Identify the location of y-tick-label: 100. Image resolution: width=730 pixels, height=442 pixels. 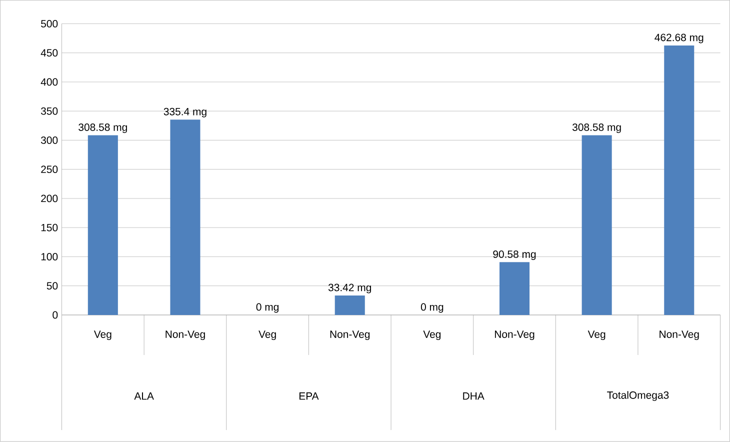
(49, 257).